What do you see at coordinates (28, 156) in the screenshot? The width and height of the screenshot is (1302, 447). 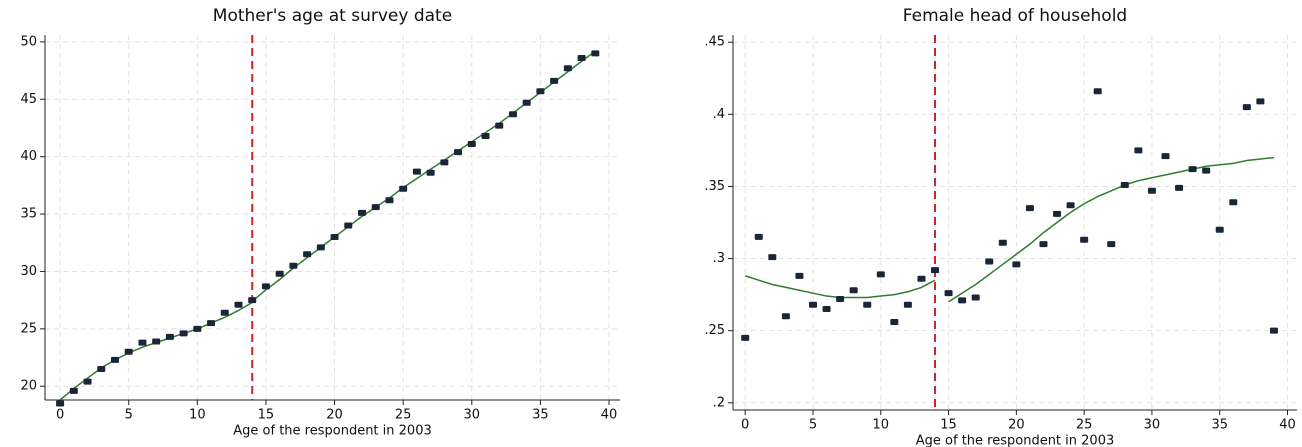 I see `y-tick-label: 40` at bounding box center [28, 156].